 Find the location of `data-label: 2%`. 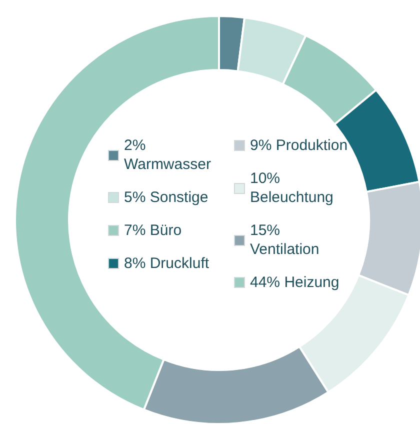

data-label: 2% is located at coordinates (135, 145).